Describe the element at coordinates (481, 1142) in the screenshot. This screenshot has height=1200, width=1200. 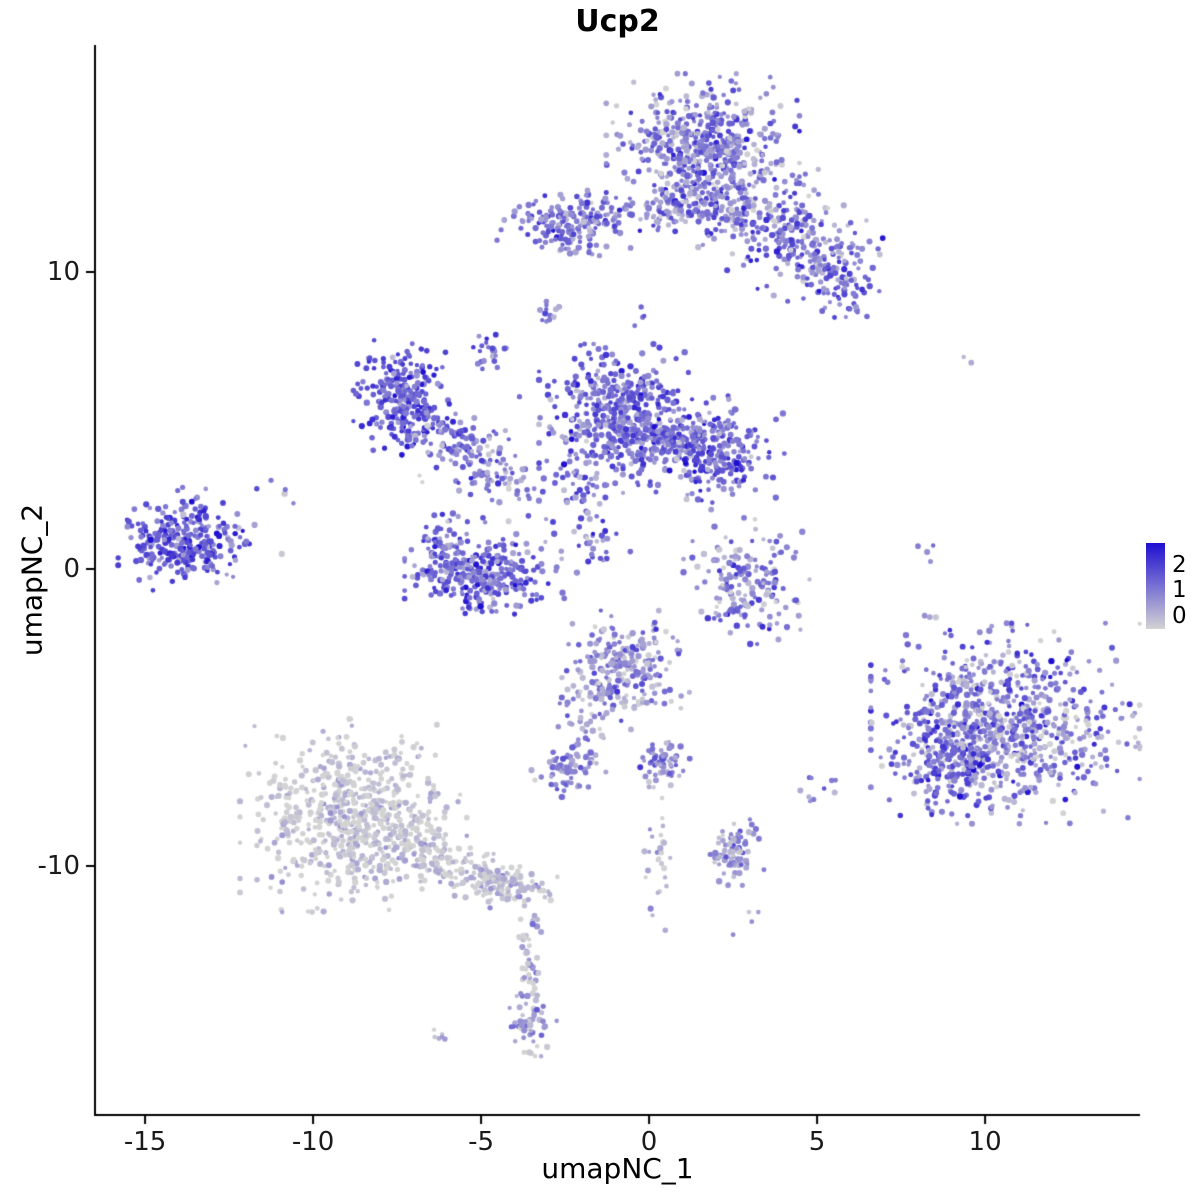
I see `x-tick-label: -5` at that location.